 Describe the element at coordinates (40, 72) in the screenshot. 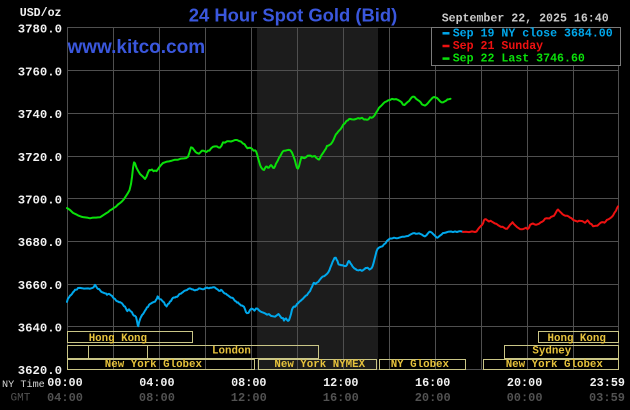

I see `svg-text: 3760.0` at that location.